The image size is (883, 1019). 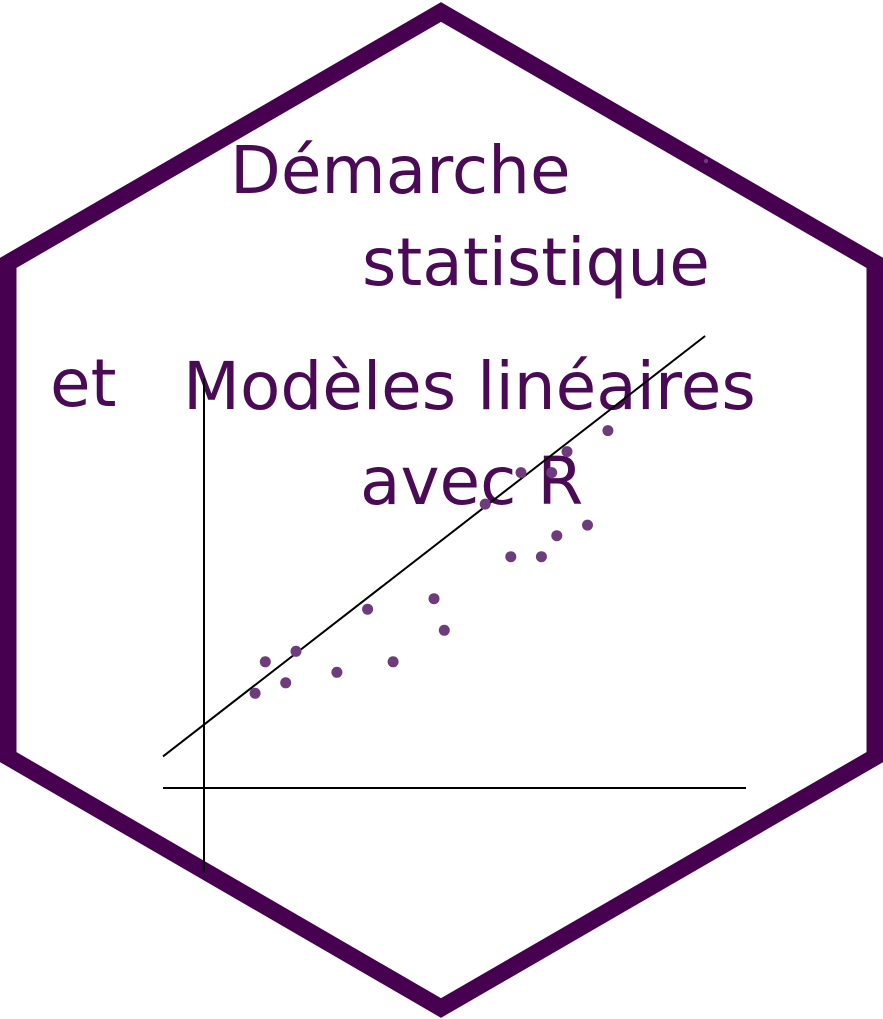 What do you see at coordinates (83, 383) in the screenshot?
I see `title-line-3: et` at bounding box center [83, 383].